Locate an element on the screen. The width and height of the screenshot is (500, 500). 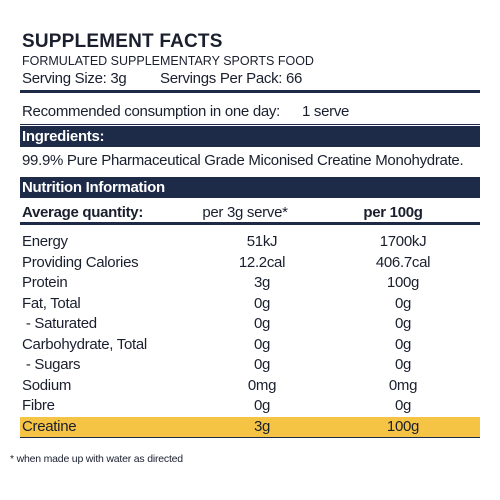
title: SUPPLEMENT FACTS is located at coordinates (122, 41).